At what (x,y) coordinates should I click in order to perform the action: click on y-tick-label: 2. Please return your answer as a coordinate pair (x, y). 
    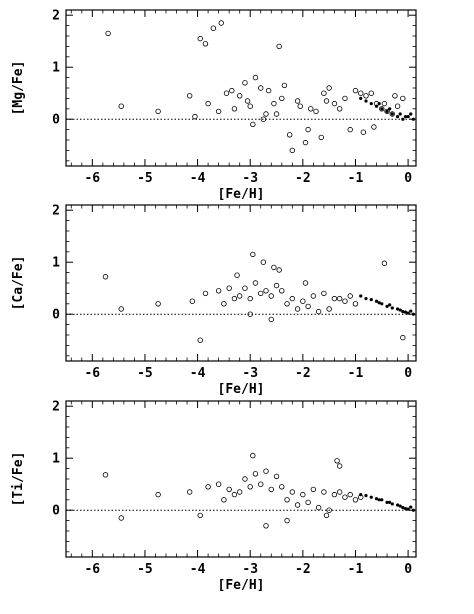
    Looking at the image, I should click on (56, 407).